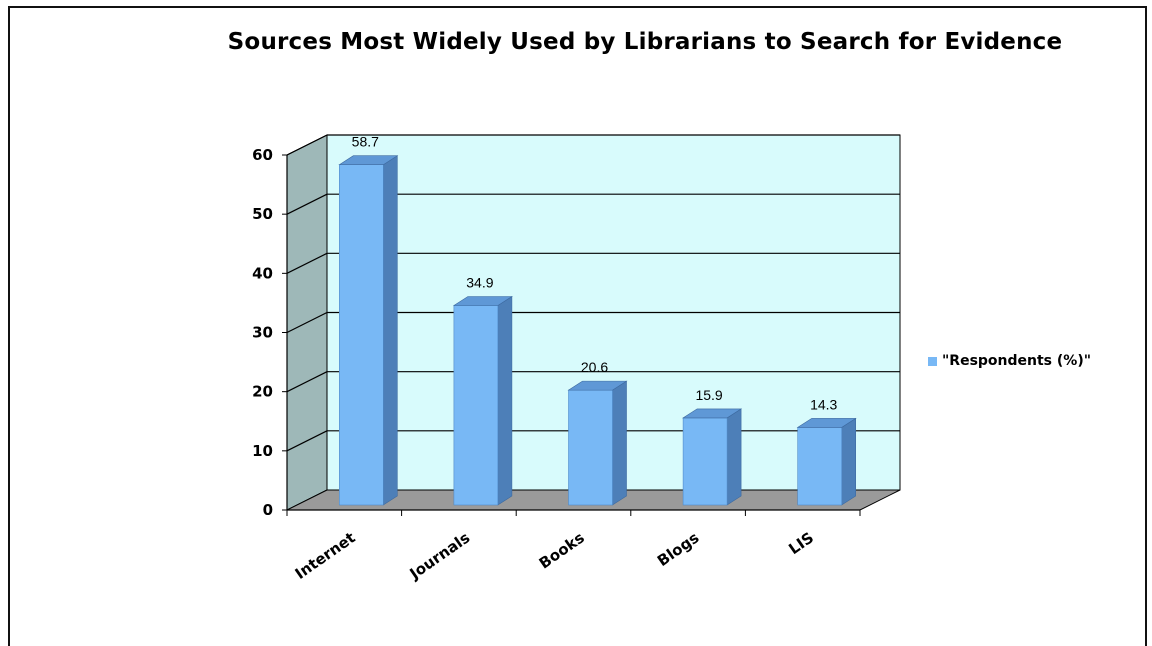 This screenshot has width=1152, height=646. What do you see at coordinates (562, 550) in the screenshot?
I see `x-tick-label: Books` at bounding box center [562, 550].